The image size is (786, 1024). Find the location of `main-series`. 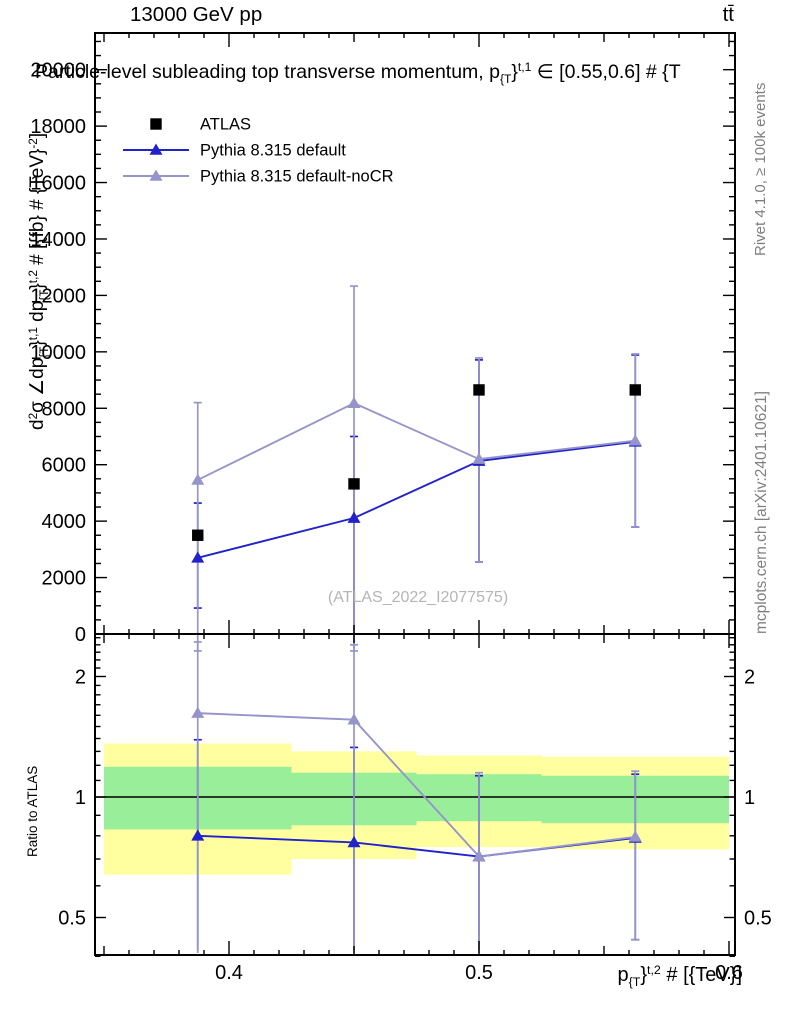

main-series is located at coordinates (416, 473).